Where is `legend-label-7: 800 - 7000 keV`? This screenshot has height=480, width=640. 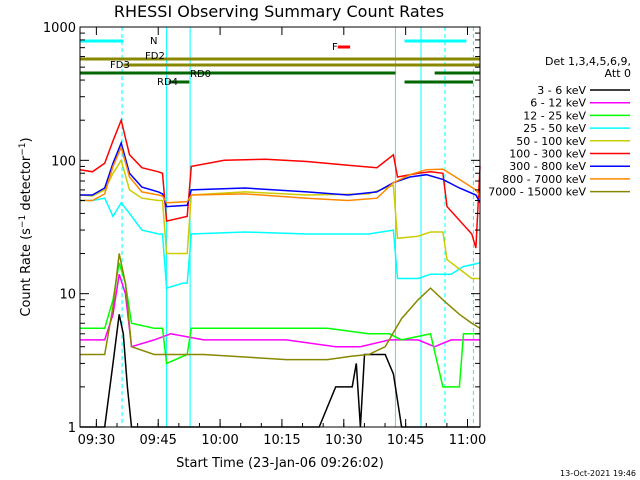 legend-label-7: 800 - 7000 keV is located at coordinates (544, 179).